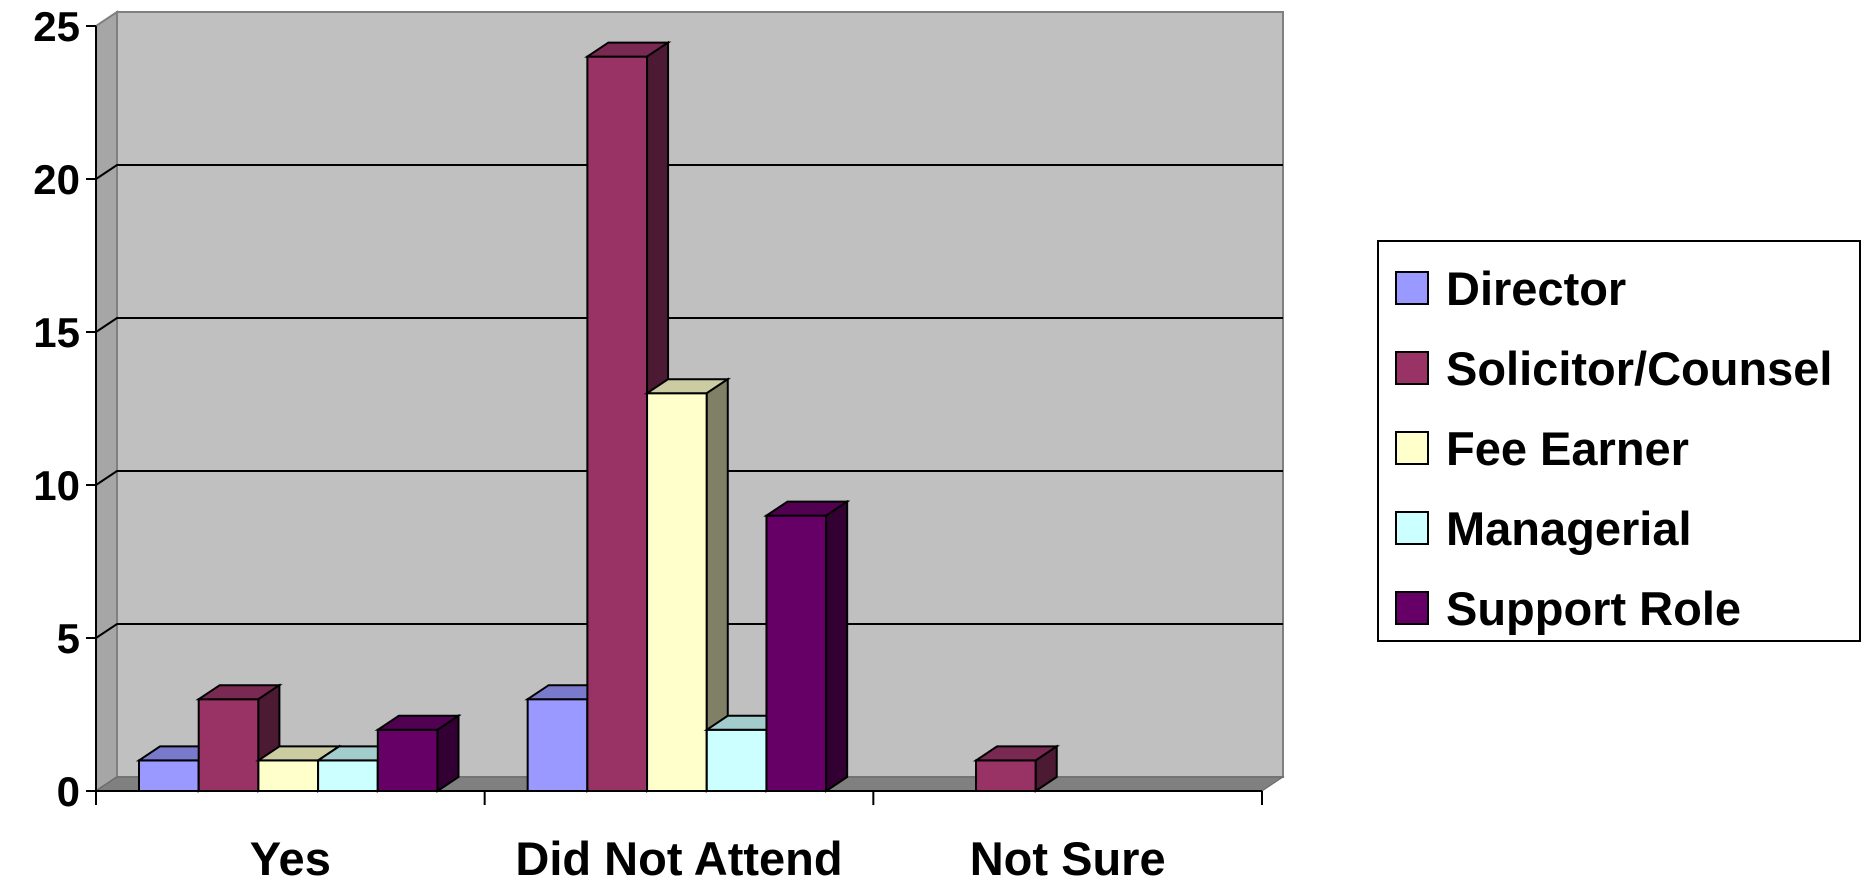 This screenshot has width=1874, height=882. What do you see at coordinates (1412, 528) in the screenshot?
I see `legend-swatch-managerial` at bounding box center [1412, 528].